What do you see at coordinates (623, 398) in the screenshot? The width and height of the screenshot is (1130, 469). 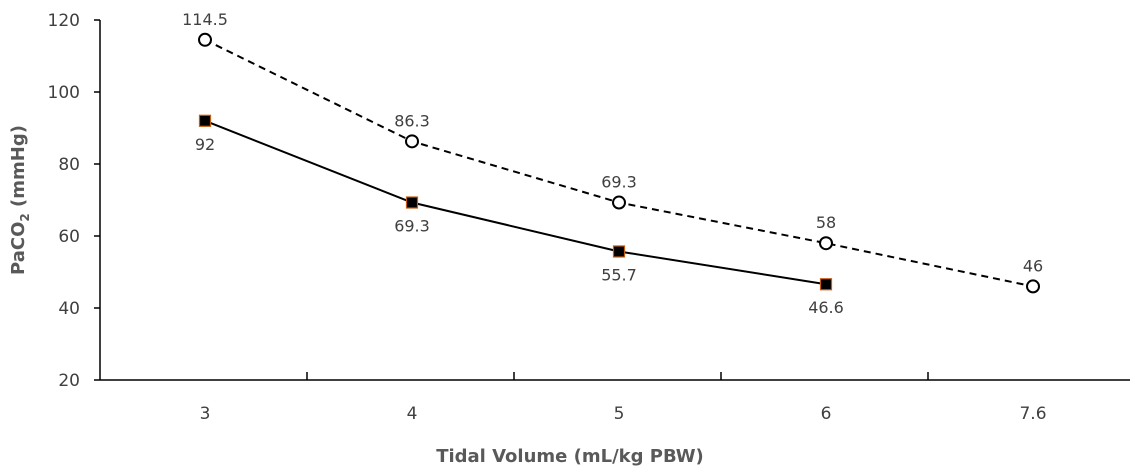 I see `x-ticks: 3 4 5 6 7.6` at bounding box center [623, 398].